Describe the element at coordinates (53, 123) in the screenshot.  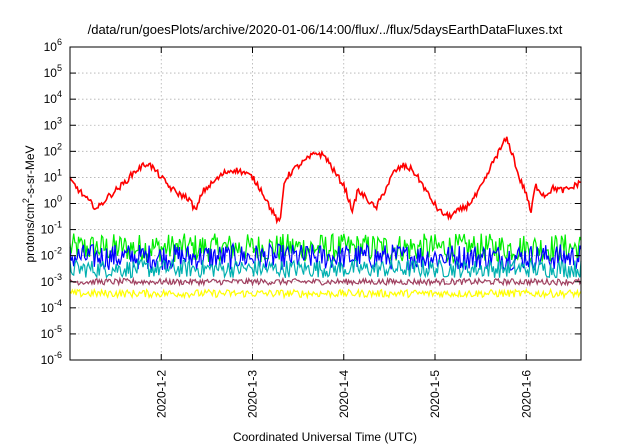
I see `y-tick-label: 10³` at that location.